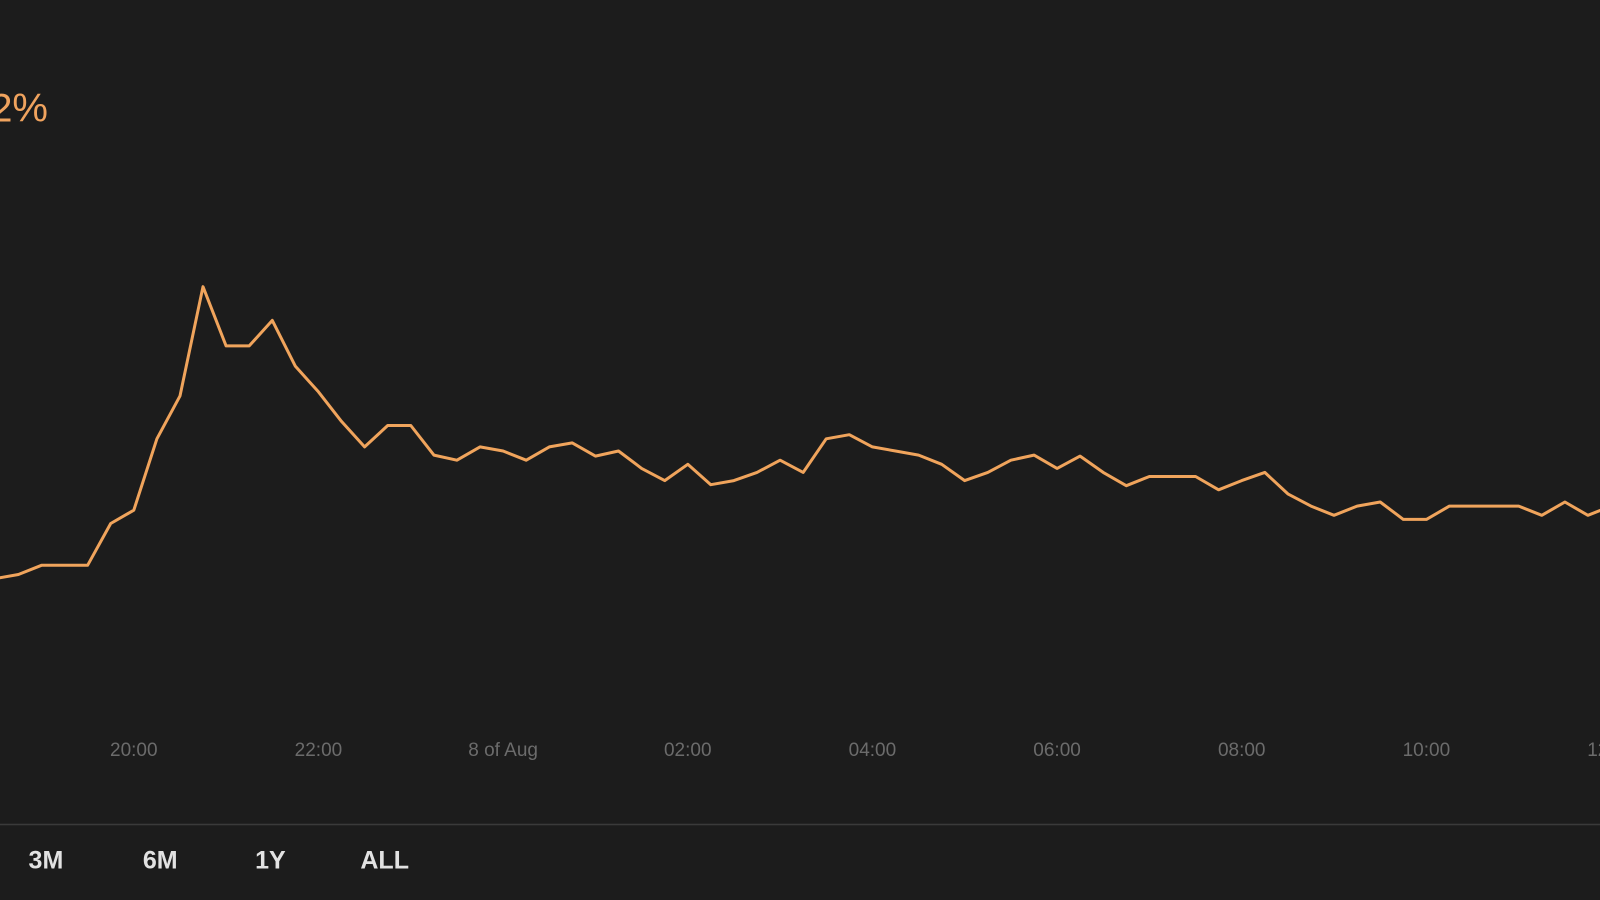 Image resolution: width=1600 pixels, height=900 pixels. I want to click on x-tick-label: 8 of Aug, so click(503, 750).